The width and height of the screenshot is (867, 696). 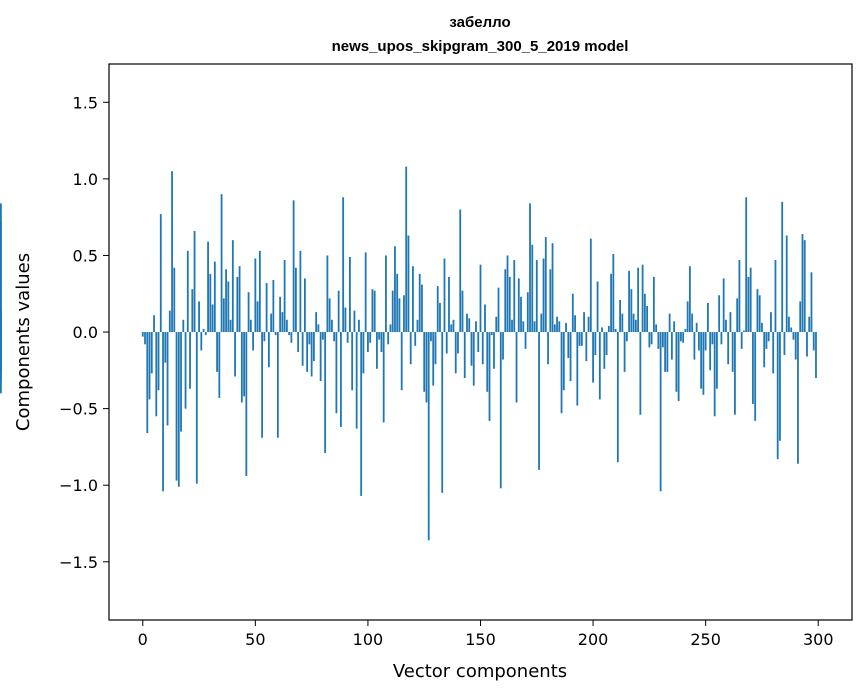 What do you see at coordinates (85, 102) in the screenshot?
I see `y-tick-label: 1.5` at bounding box center [85, 102].